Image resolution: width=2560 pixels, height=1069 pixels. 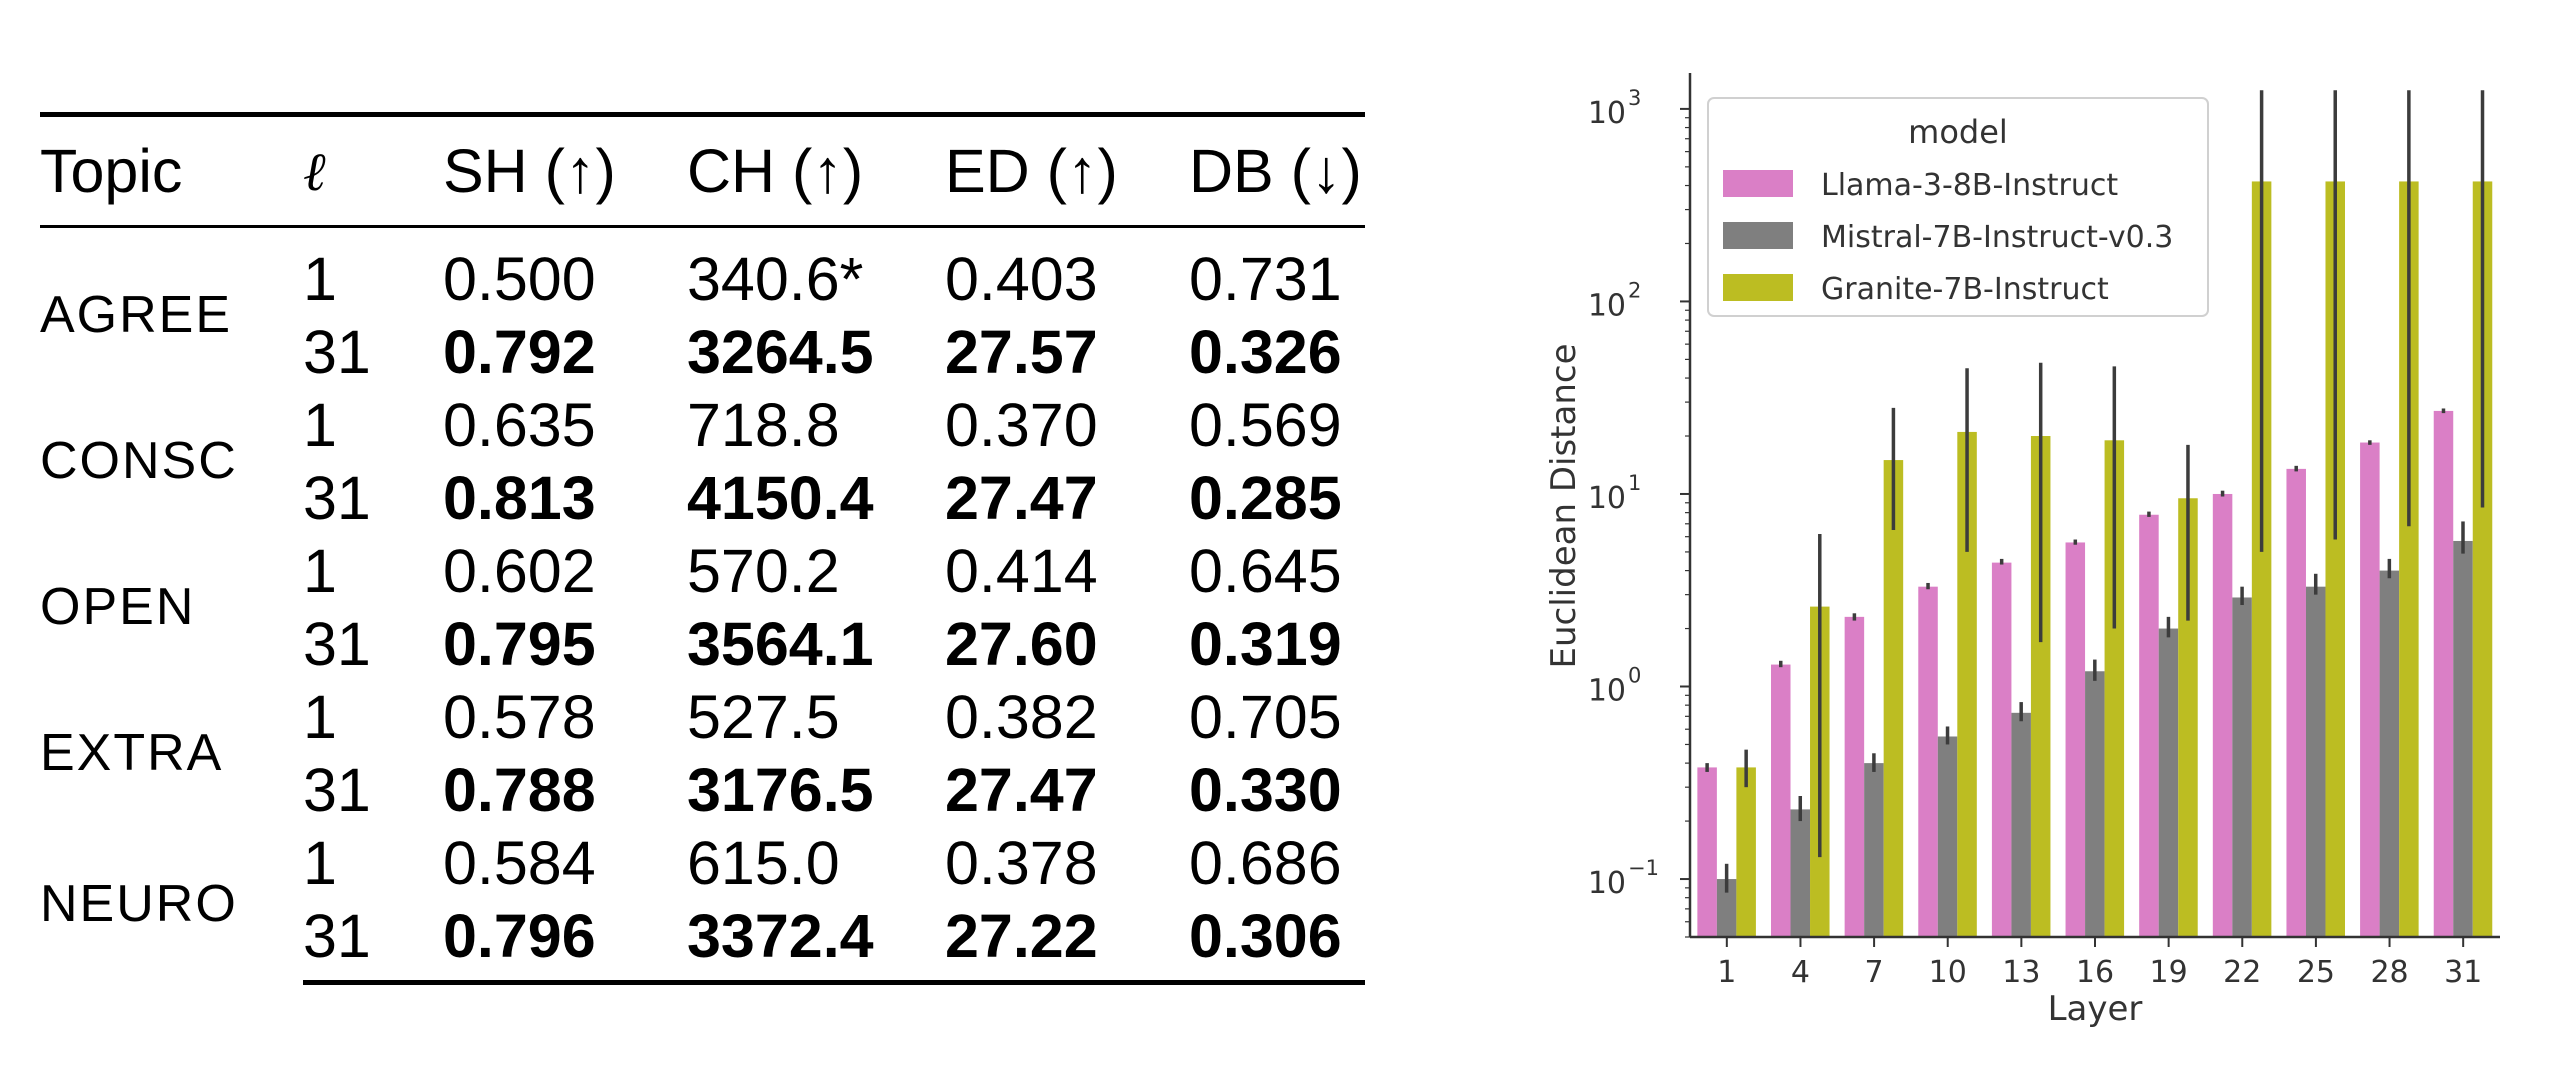 What do you see at coordinates (1726, 972) in the screenshot?
I see `x-tick-label: 1` at bounding box center [1726, 972].